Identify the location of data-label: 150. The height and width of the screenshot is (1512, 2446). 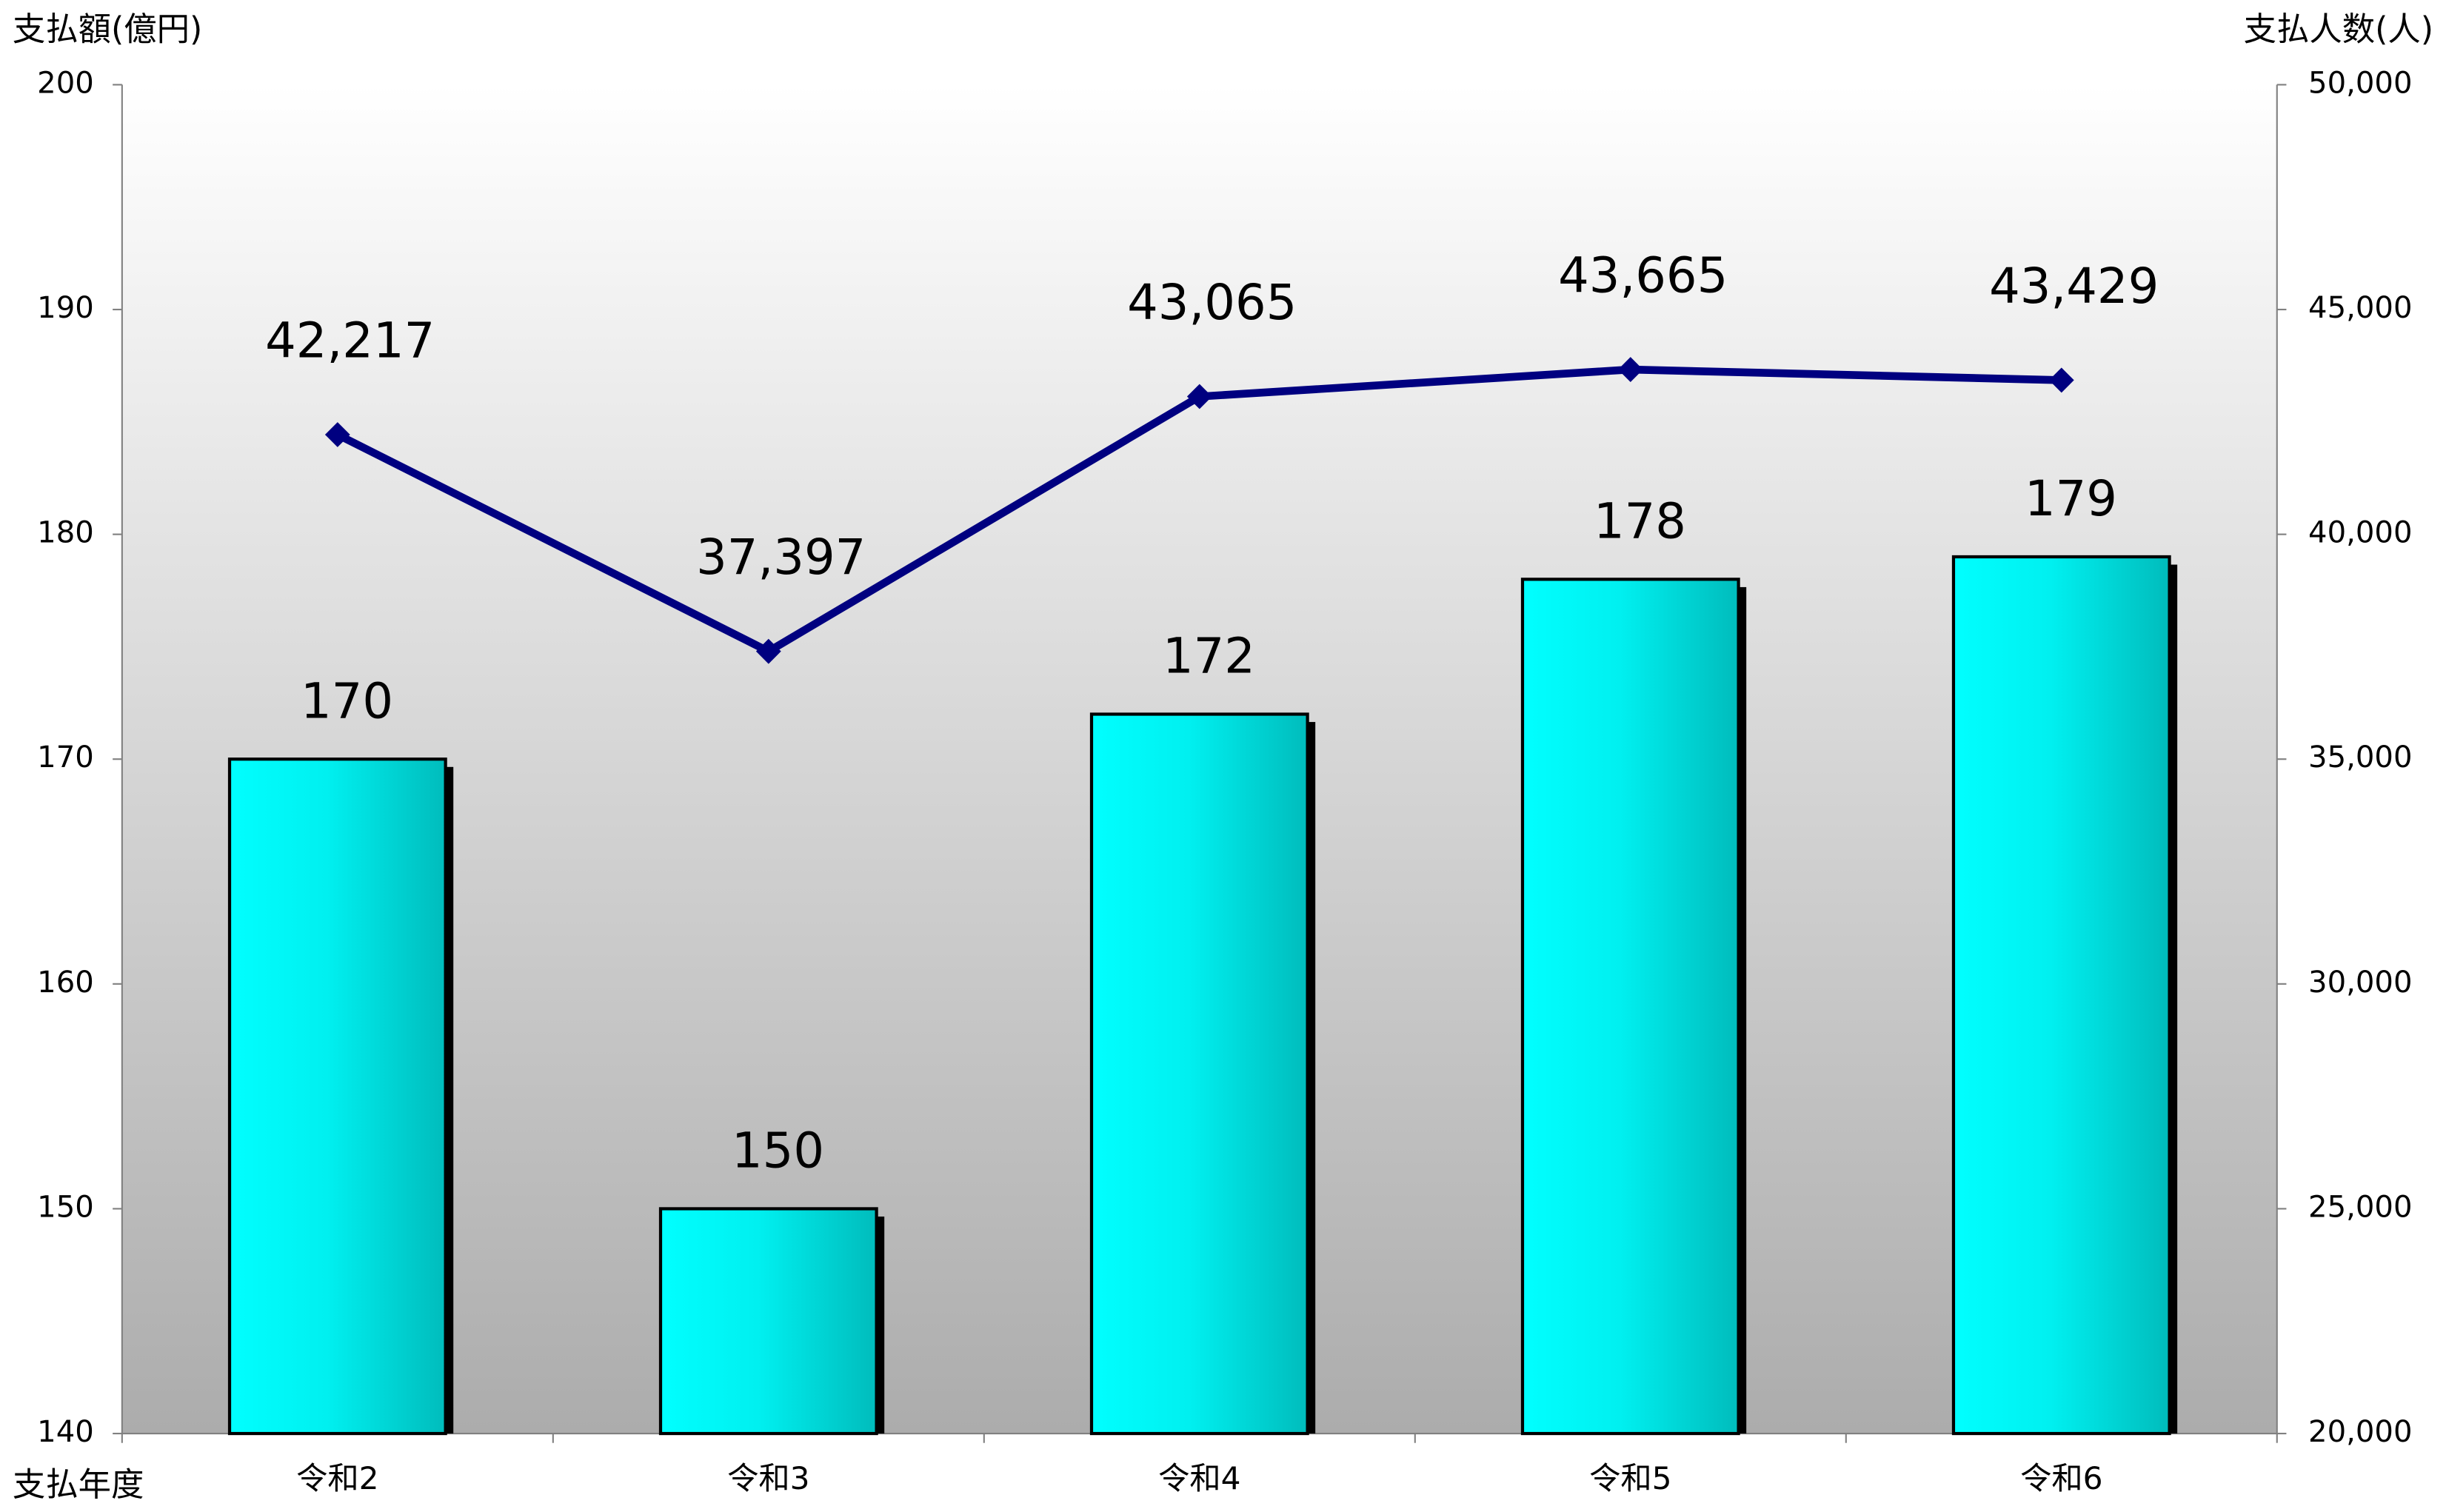
(778, 1151).